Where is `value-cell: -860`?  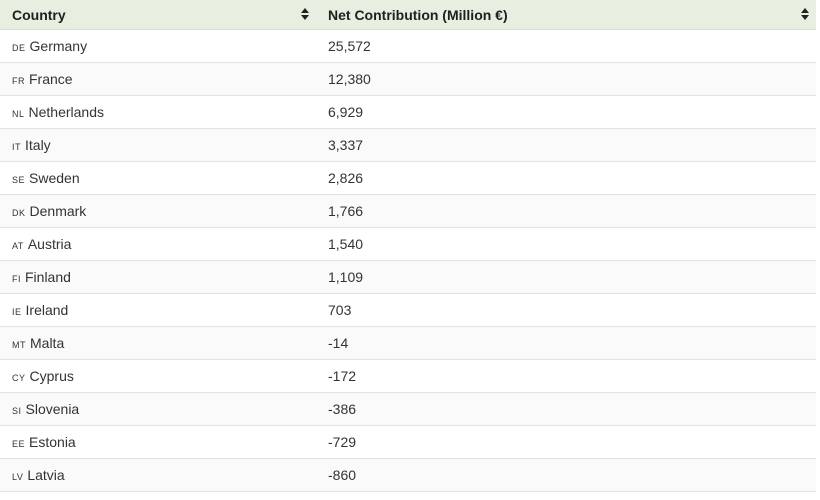
value-cell: -860 is located at coordinates (566, 475).